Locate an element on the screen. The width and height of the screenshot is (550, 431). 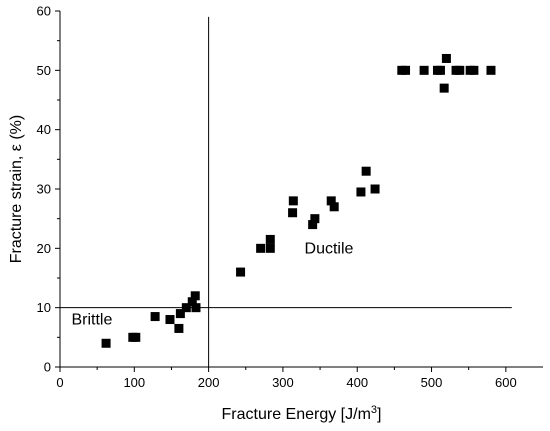
x-axis-ticks: 0 100 200 300 400 500 600 is located at coordinates (286, 378).